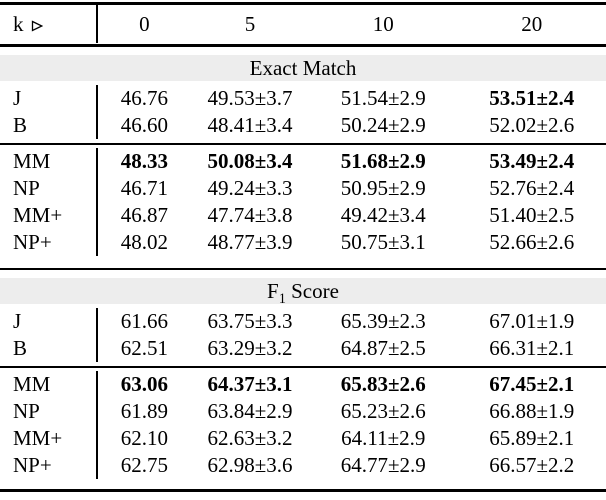  Describe the element at coordinates (532, 348) in the screenshot. I see `data-cell: 66.31±2.1` at that location.